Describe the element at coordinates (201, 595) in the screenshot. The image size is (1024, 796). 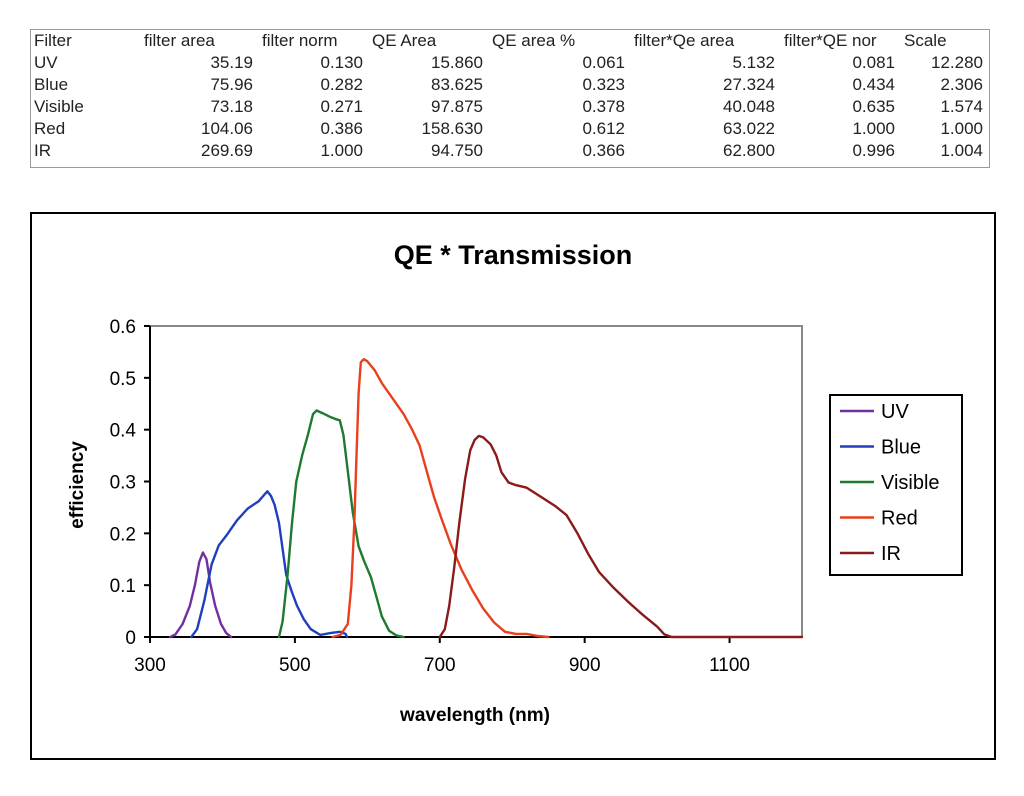
I see `series-line-uv` at that location.